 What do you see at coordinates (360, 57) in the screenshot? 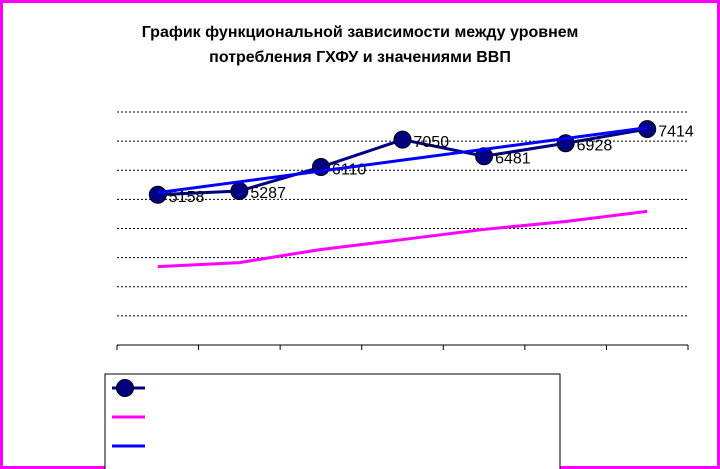
I see `chart-title: потребления ГХФУ и значениями ВВП` at bounding box center [360, 57].